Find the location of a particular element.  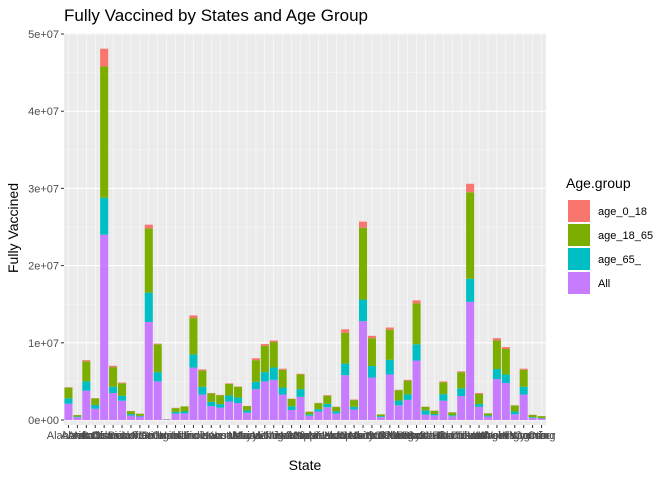

x-tick-label: Michigan is located at coordinates (274, 436).